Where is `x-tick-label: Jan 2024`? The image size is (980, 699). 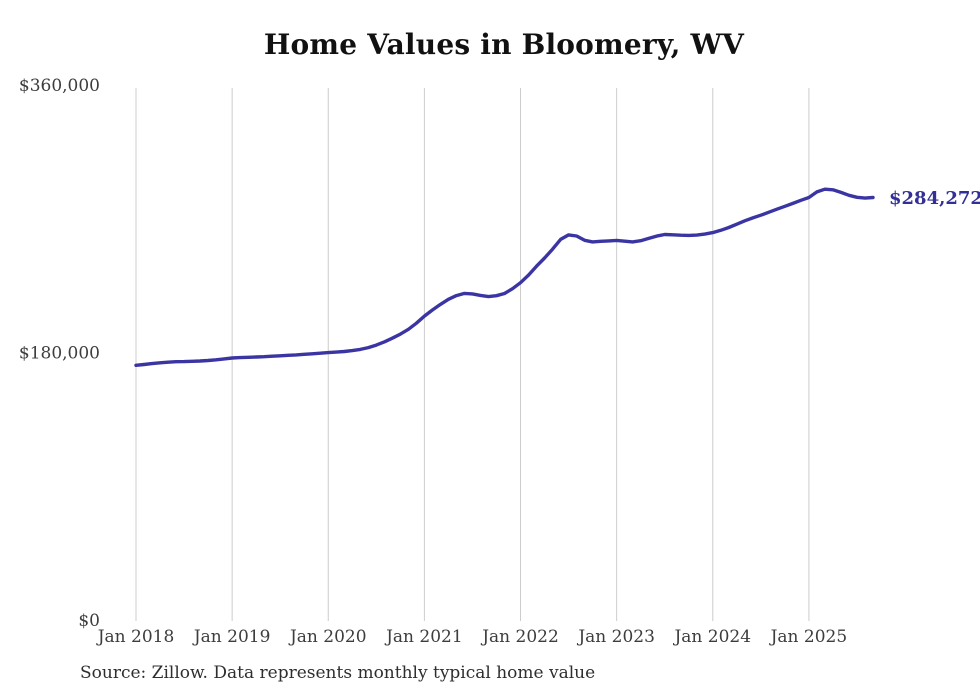 x-tick-label: Jan 2024 is located at coordinates (711, 637).